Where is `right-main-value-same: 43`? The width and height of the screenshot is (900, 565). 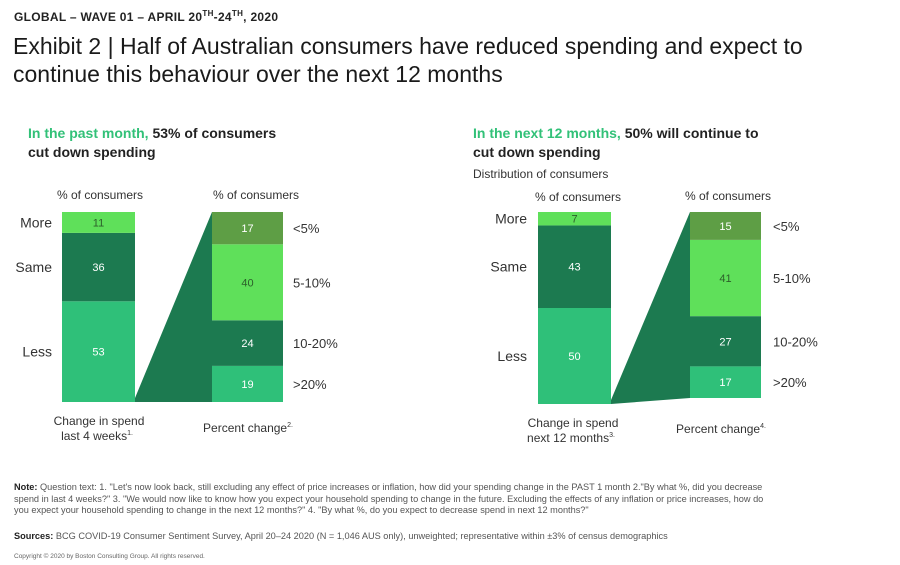
right-main-value-same: 43 is located at coordinates (574, 268).